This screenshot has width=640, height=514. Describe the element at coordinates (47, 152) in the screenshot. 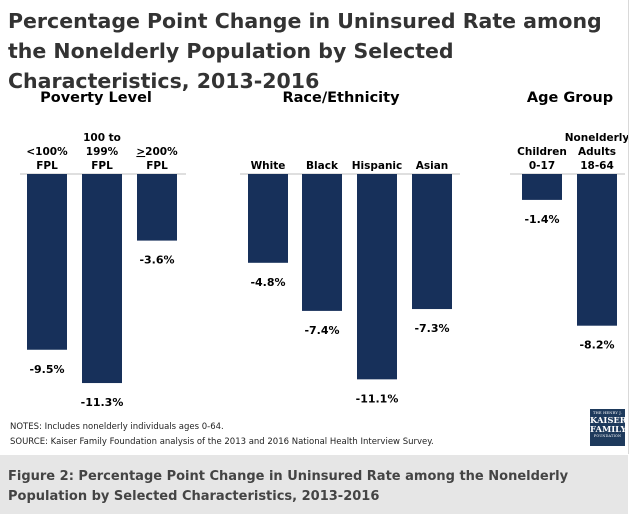

I see `category-label: <100%` at that location.